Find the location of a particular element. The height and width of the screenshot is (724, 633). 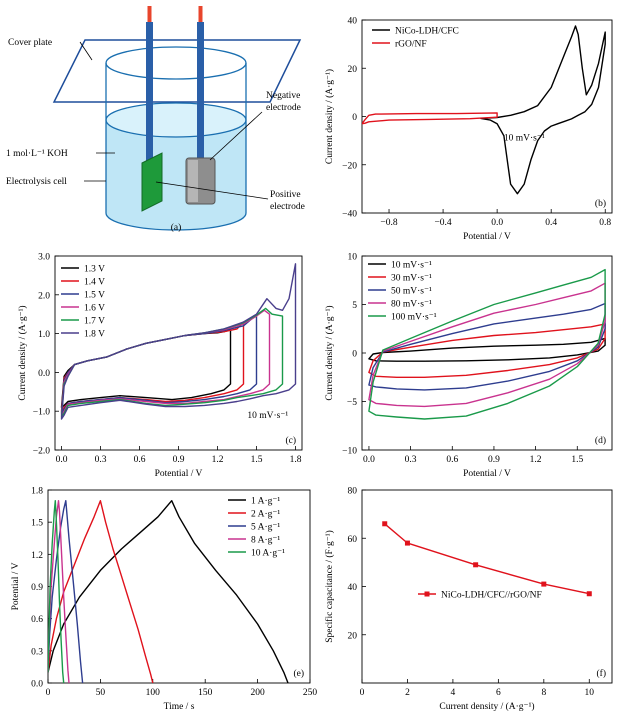

legend-marker is located at coordinates (427, 594).